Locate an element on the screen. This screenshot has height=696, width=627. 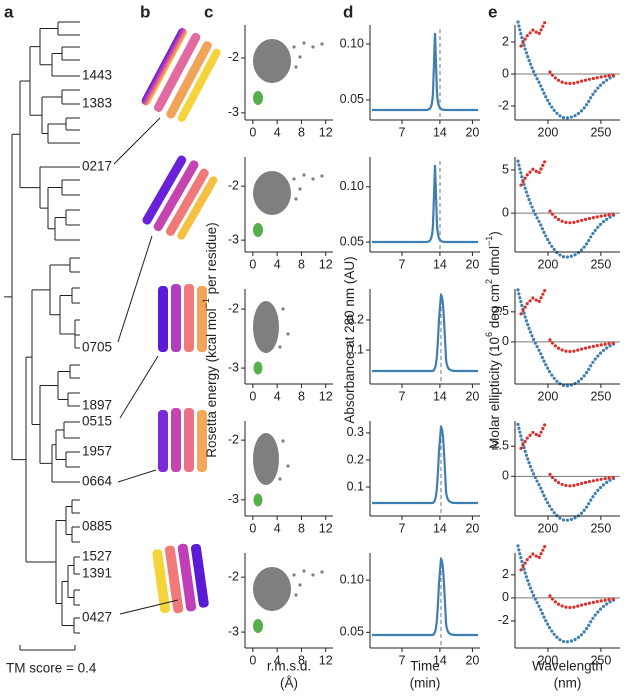
y-axis-label-sup: −1 is located at coordinates (489, 241).